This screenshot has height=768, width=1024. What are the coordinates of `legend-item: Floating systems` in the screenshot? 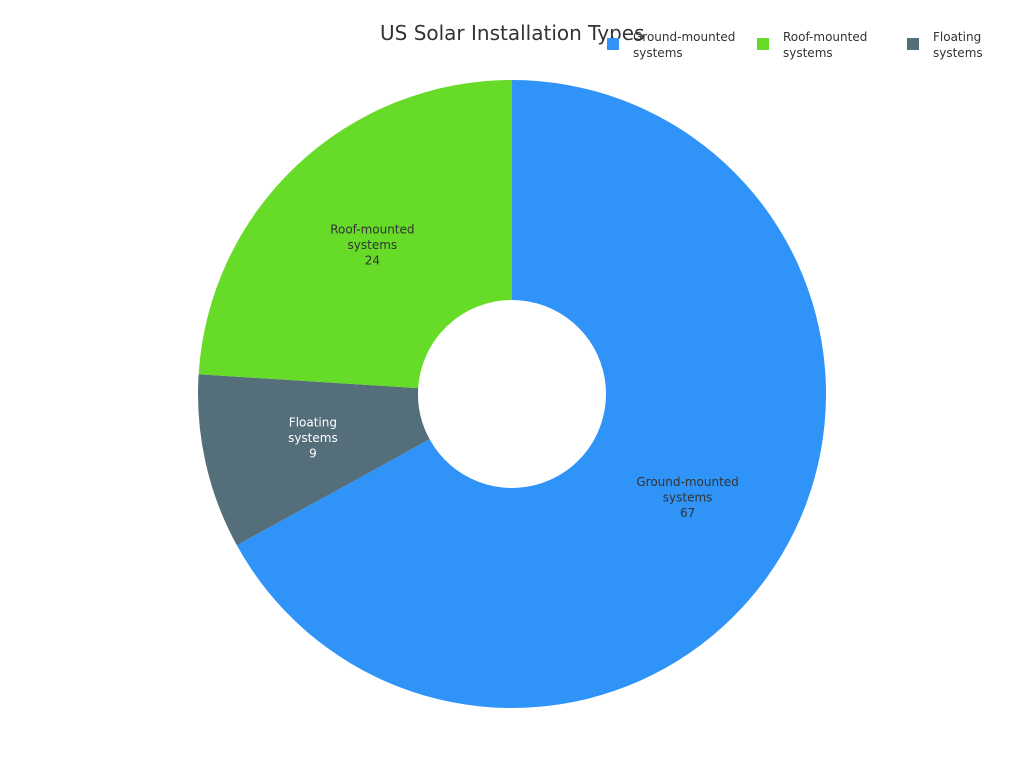 It's located at (965, 45).